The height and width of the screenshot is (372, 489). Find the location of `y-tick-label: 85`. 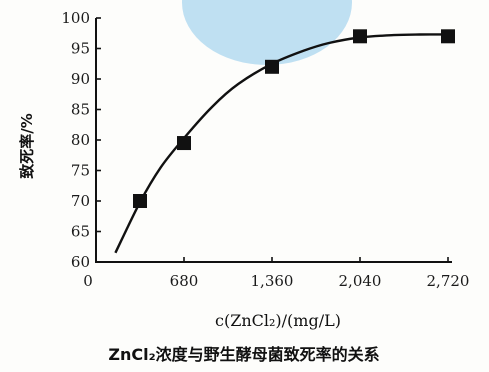

y-tick-label: 85 is located at coordinates (80, 110).